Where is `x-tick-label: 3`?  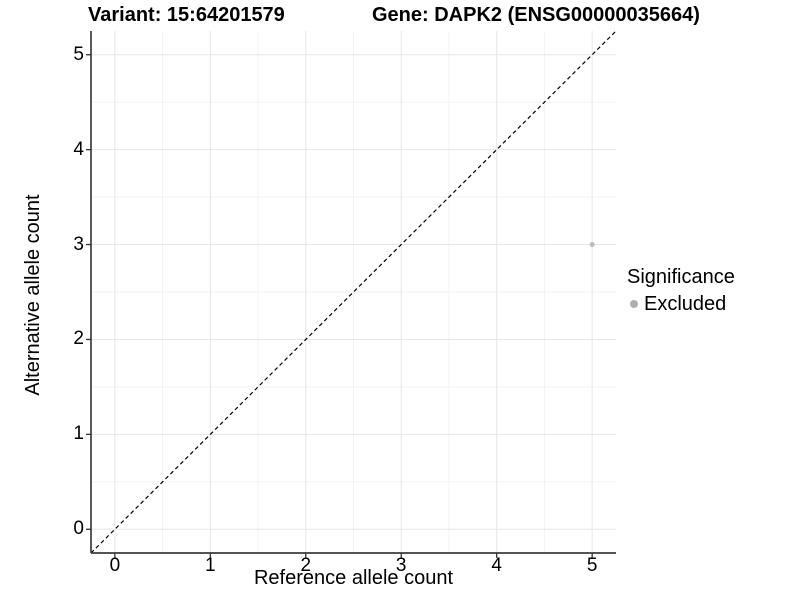 x-tick-label: 3 is located at coordinates (401, 565).